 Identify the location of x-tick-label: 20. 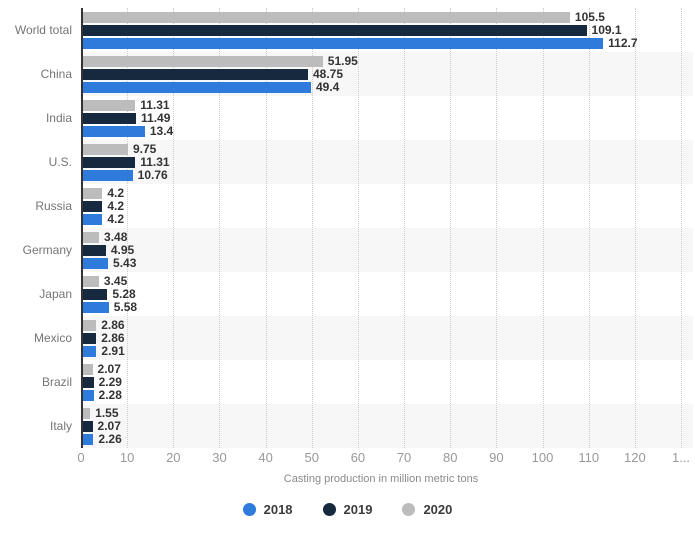
(173, 457).